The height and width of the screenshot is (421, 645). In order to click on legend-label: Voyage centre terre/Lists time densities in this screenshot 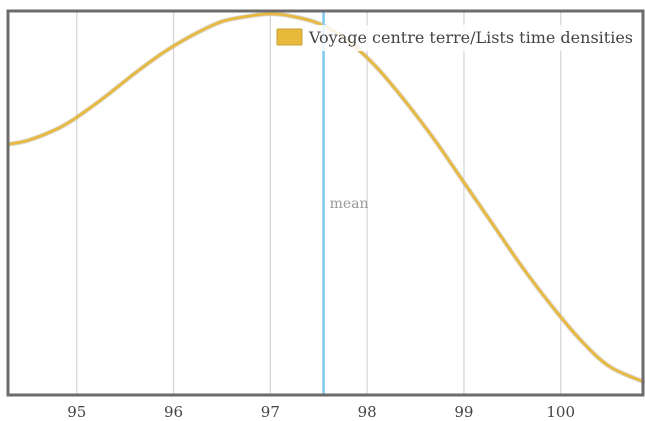, I will do `click(470, 37)`.